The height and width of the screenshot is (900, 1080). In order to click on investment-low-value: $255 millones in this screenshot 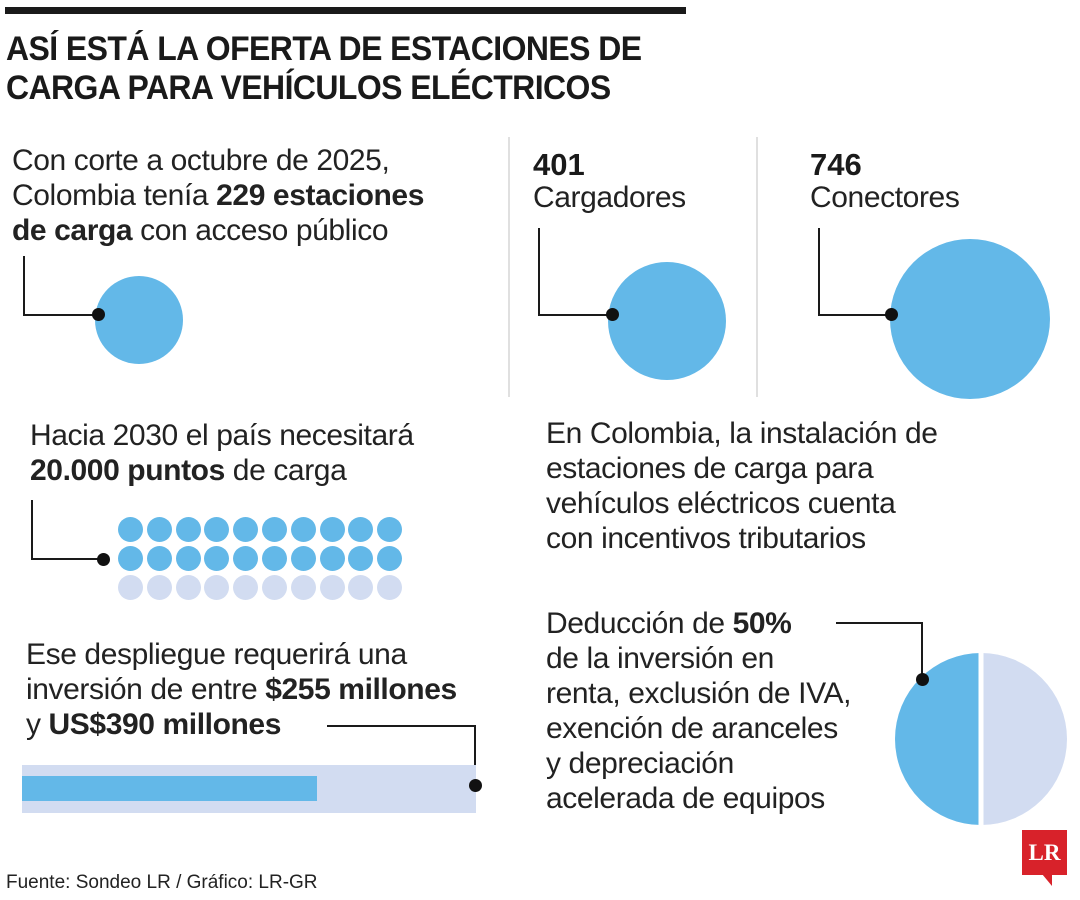, I will do `click(361, 689)`.